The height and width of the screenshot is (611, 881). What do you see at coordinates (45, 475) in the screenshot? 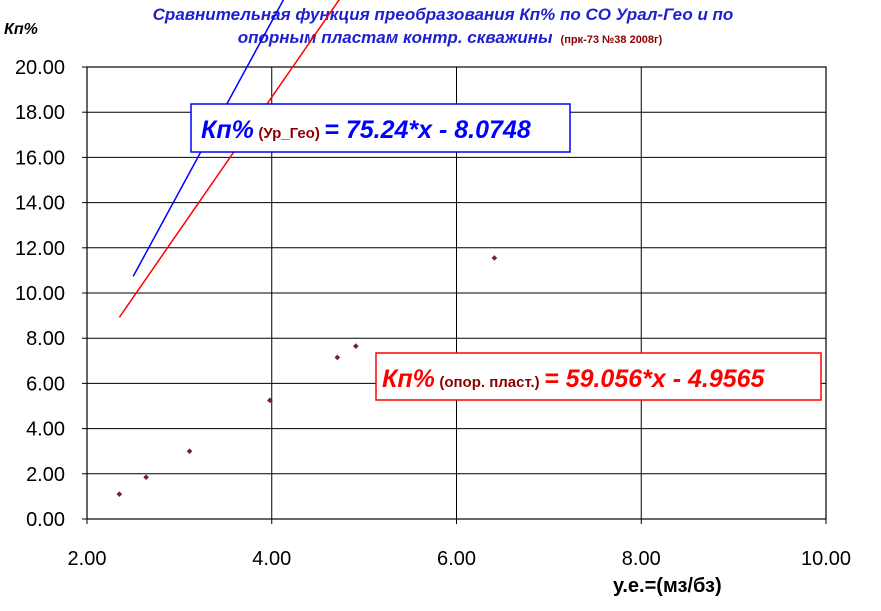
I see `y-tick-label: 2.00` at bounding box center [45, 475].